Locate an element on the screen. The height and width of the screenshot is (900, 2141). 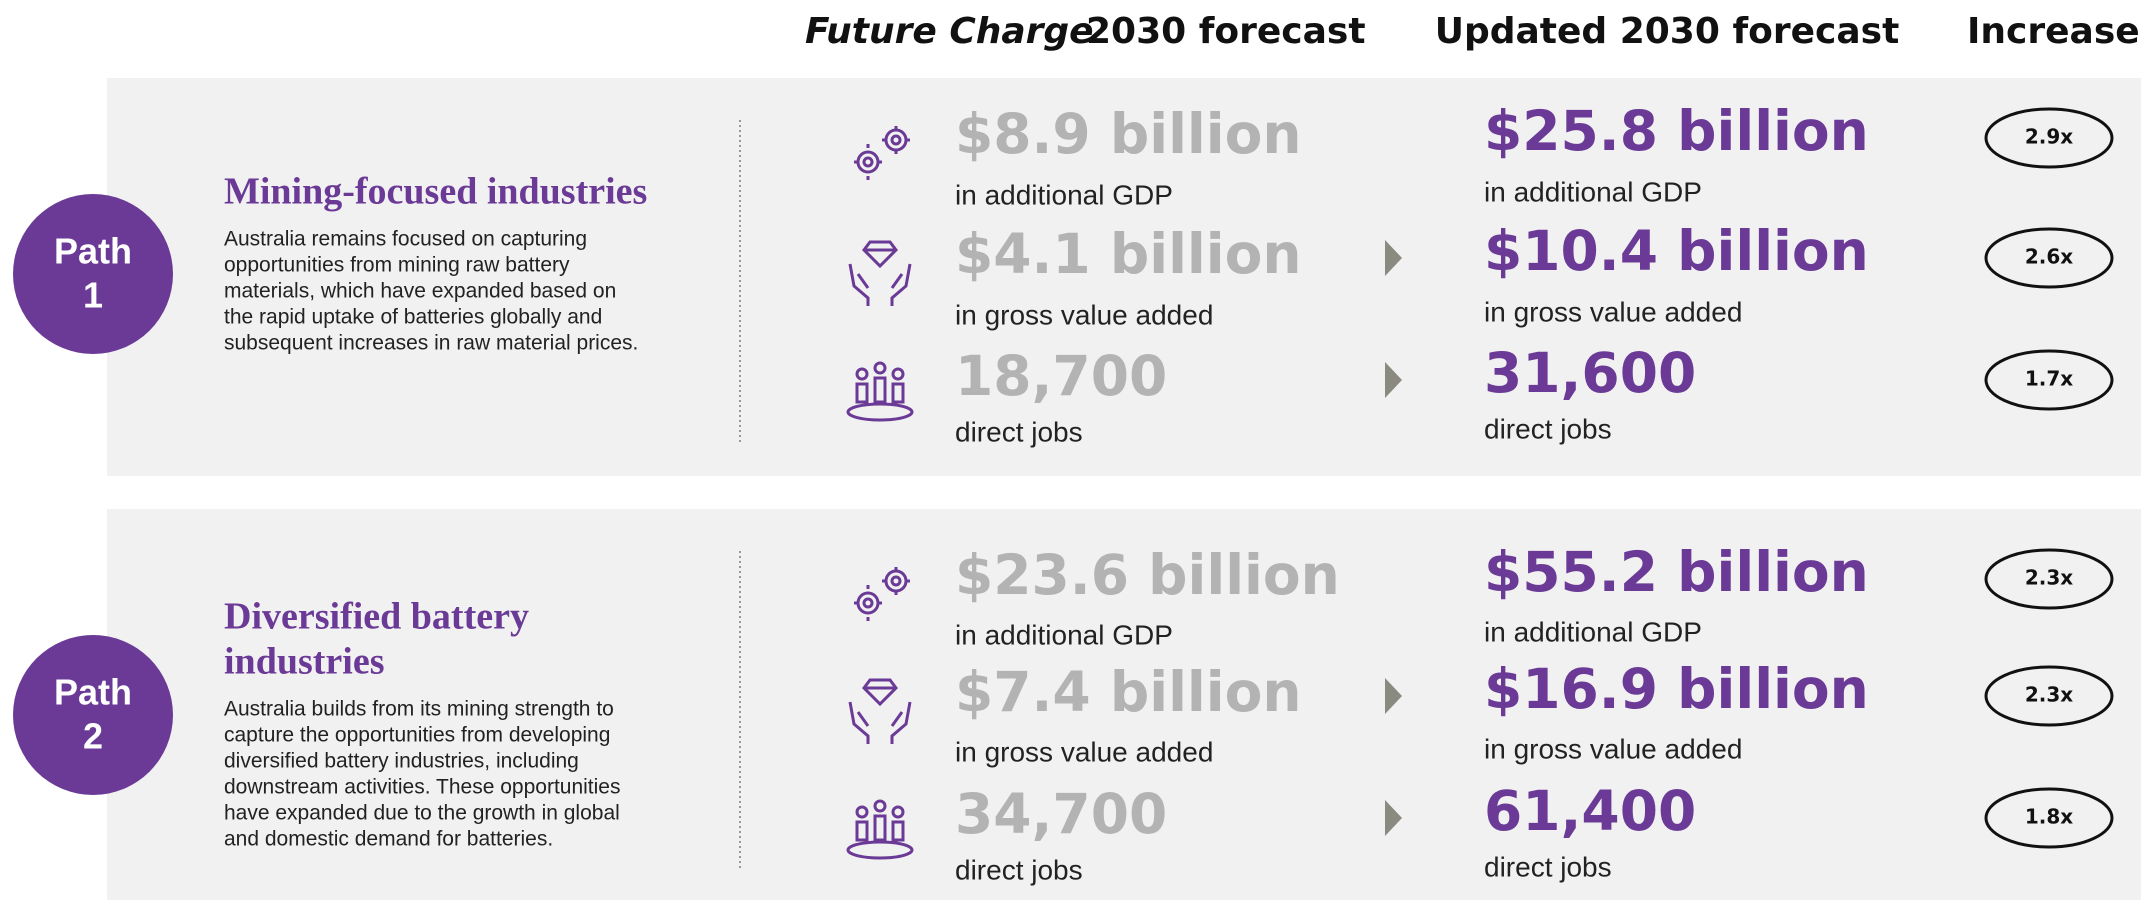
path-description: Australia remains focused on capturing is located at coordinates (405, 239).